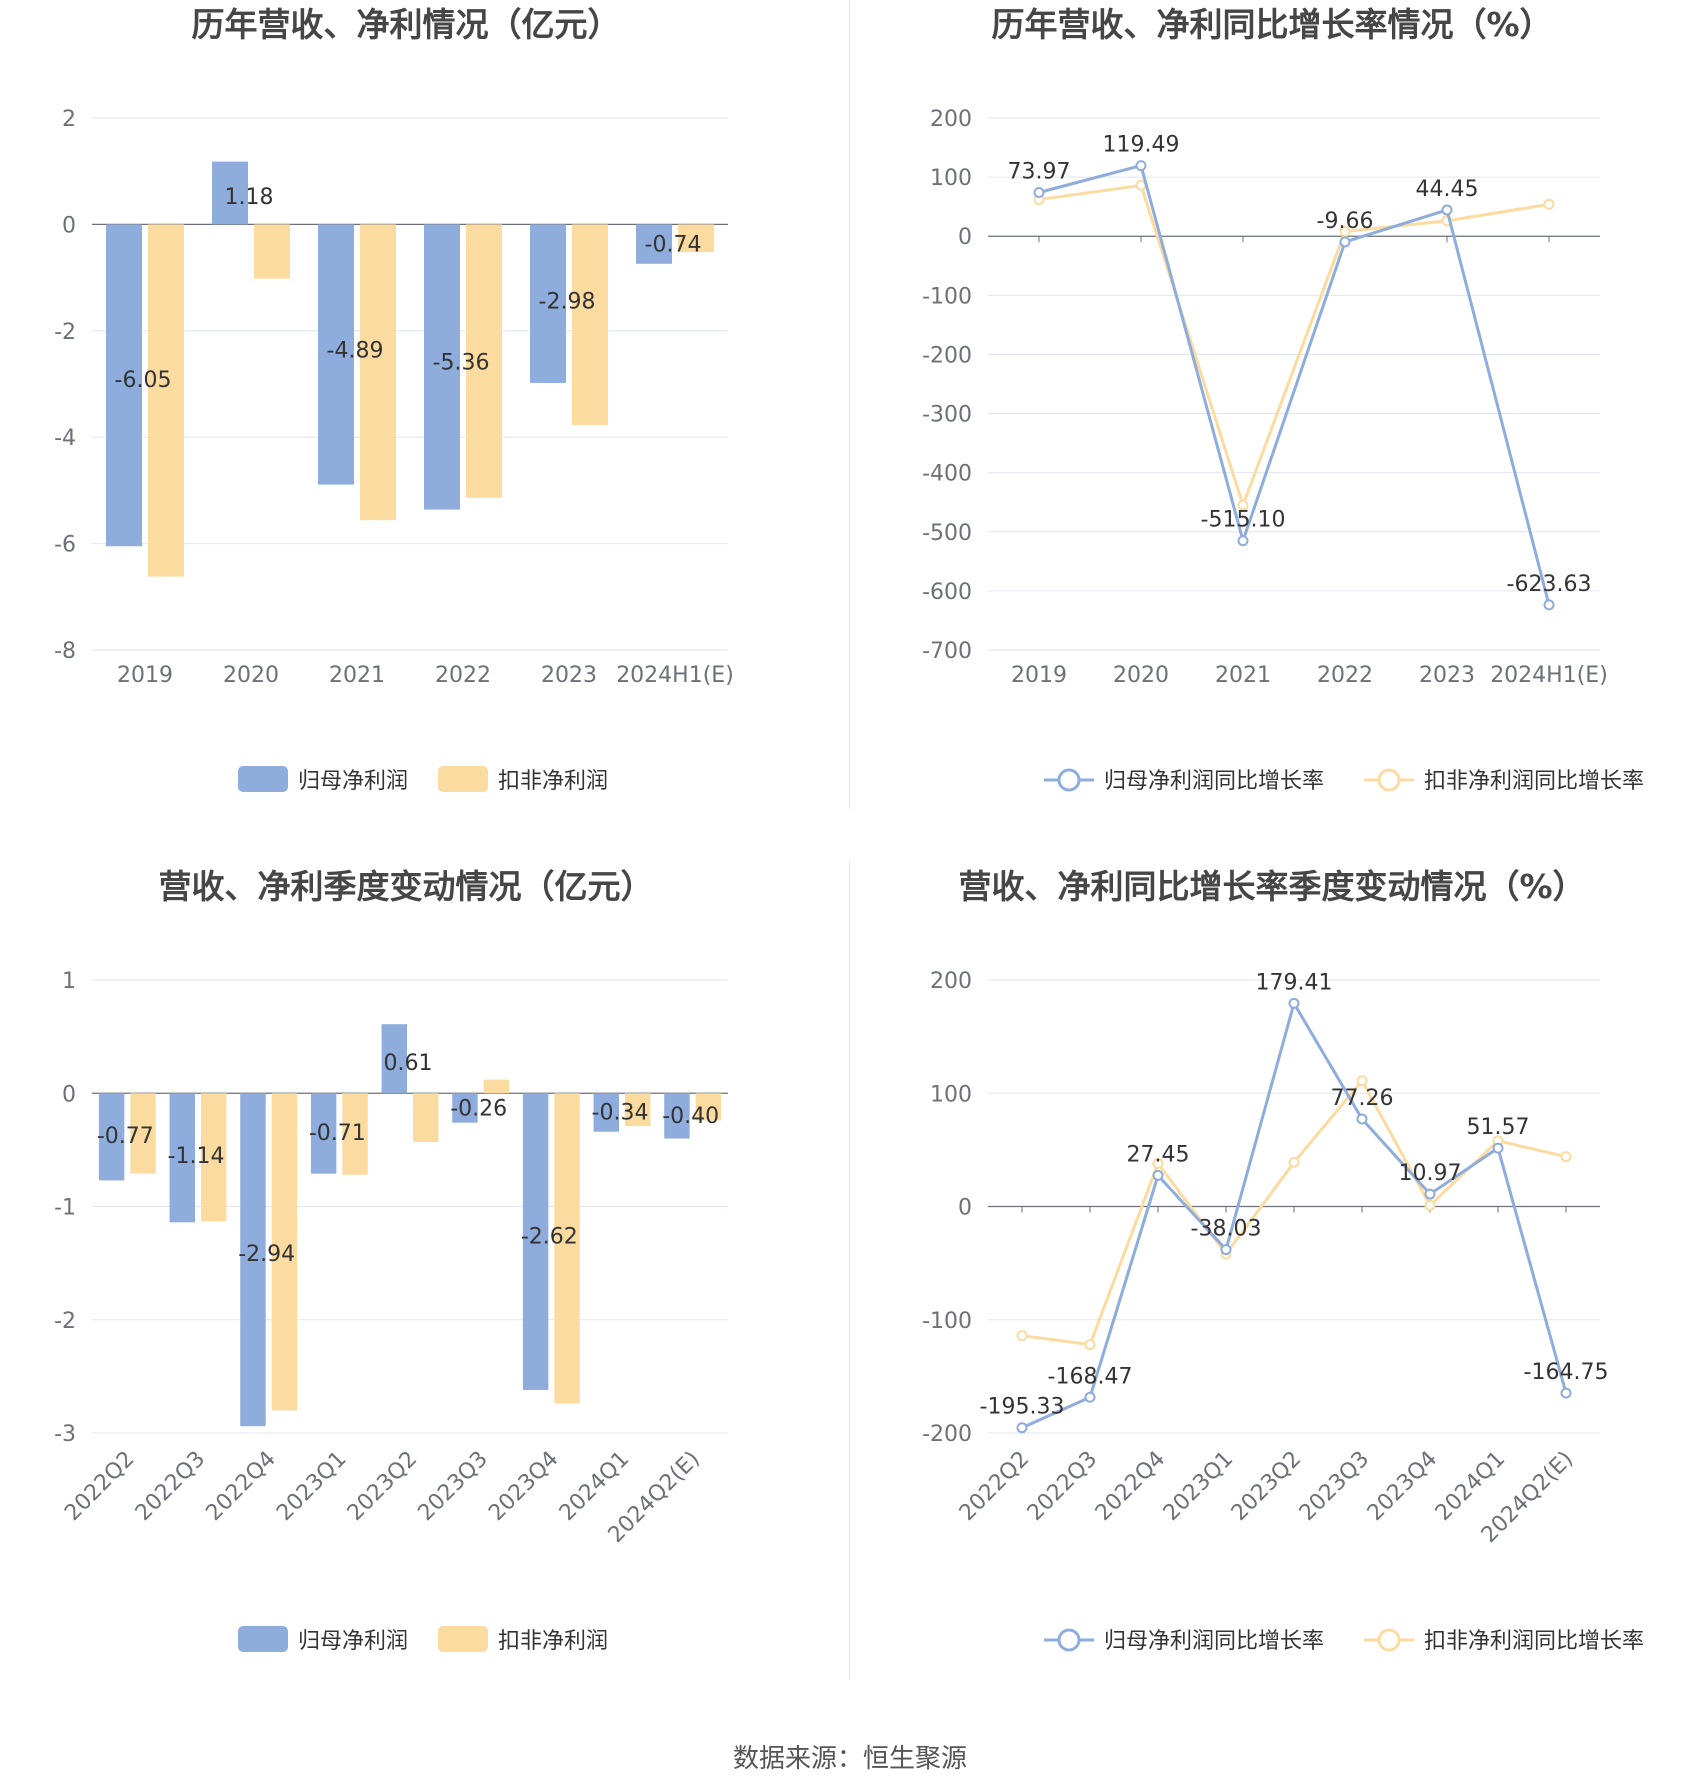  I want to click on legend-swatch-b, so click(463, 1639).